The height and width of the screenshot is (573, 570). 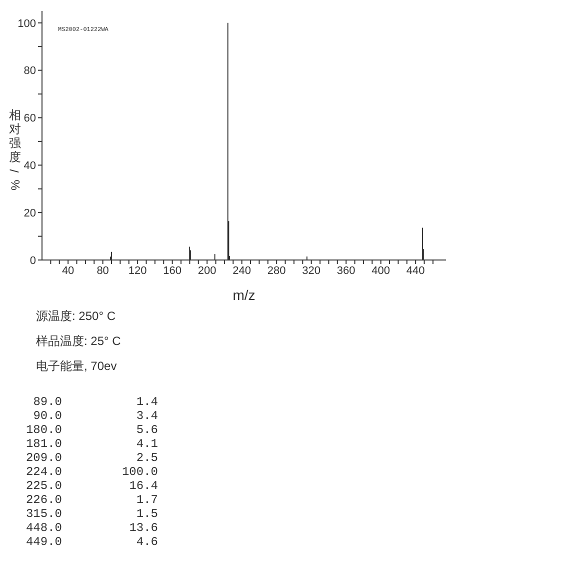 What do you see at coordinates (77, 366) in the screenshot?
I see `text: 电子能量, 70ev` at bounding box center [77, 366].